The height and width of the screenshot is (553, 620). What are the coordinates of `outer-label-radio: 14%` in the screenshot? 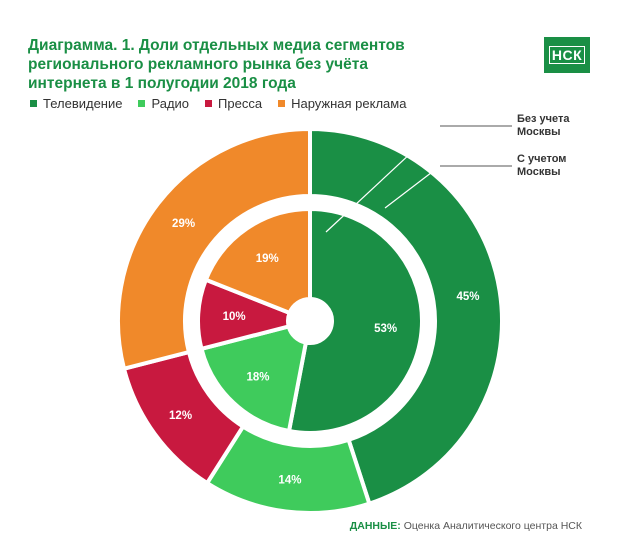 It's located at (289, 481).